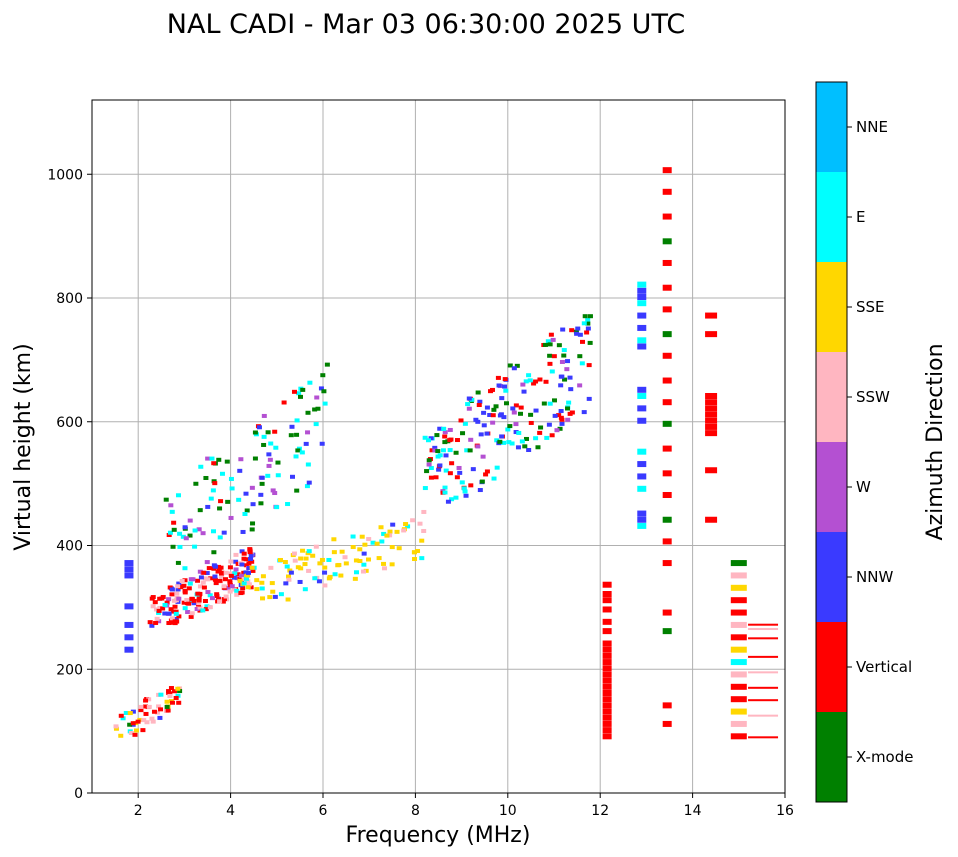 The height and width of the screenshot is (857, 958). Describe the element at coordinates (69, 299) in the screenshot. I see `y-tick-label: 800` at that location.